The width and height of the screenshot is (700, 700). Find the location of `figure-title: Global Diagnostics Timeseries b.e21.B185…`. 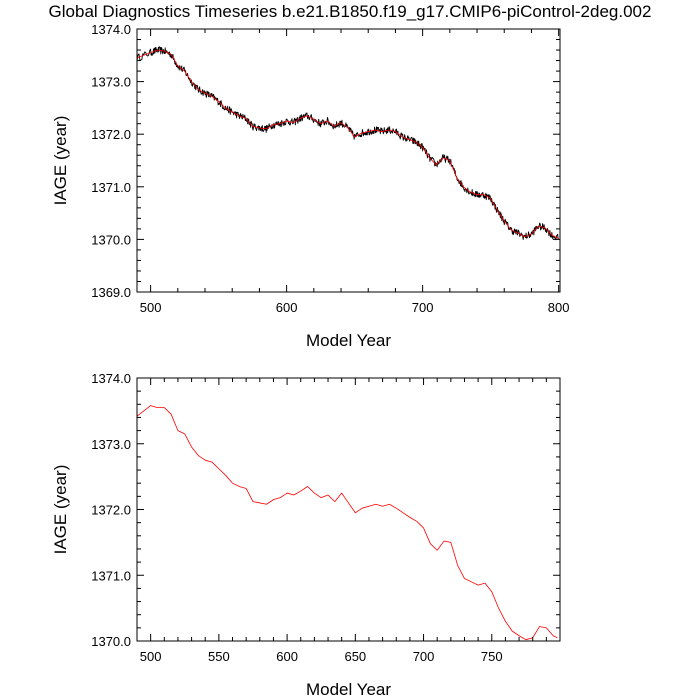

figure-title: Global Diagnostics Timeseries b.e21.B185… is located at coordinates (350, 11).